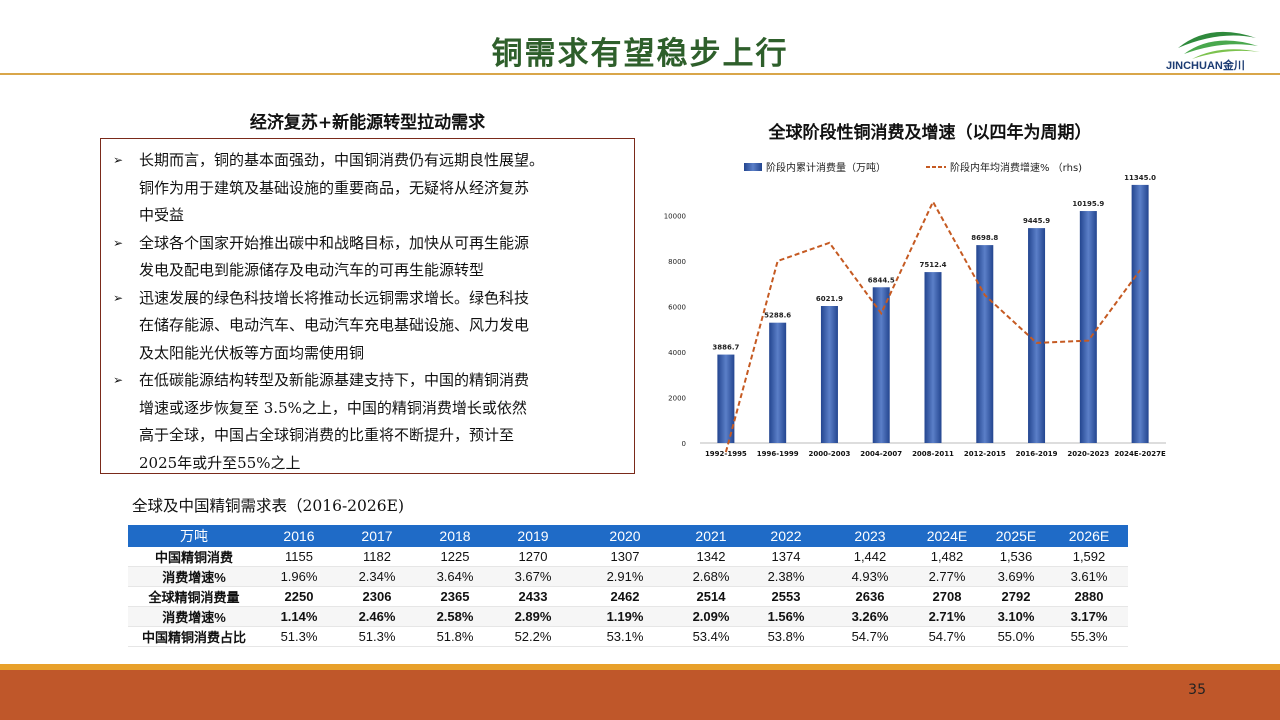 Image resolution: width=1280 pixels, height=720 pixels. What do you see at coordinates (367, 123) in the screenshot?
I see `left-heading: 经济复苏+新能源转型拉动需求` at bounding box center [367, 123].